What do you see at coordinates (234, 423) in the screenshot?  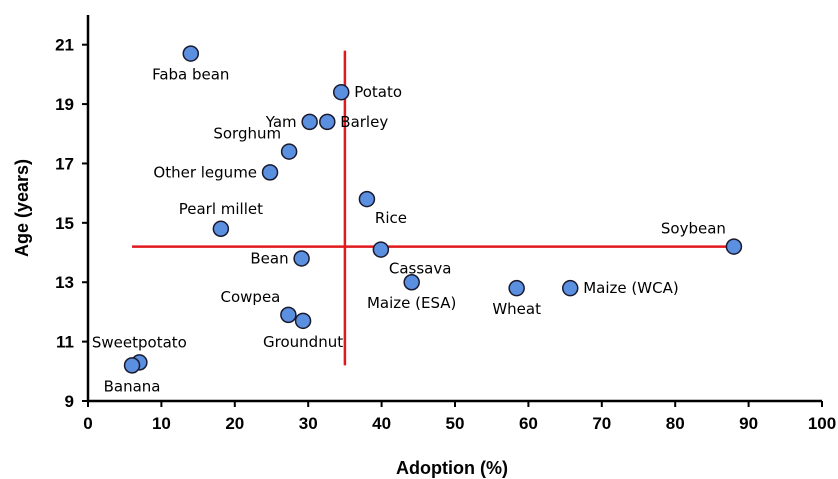 I see `x-tick-label: 20` at bounding box center [234, 423].